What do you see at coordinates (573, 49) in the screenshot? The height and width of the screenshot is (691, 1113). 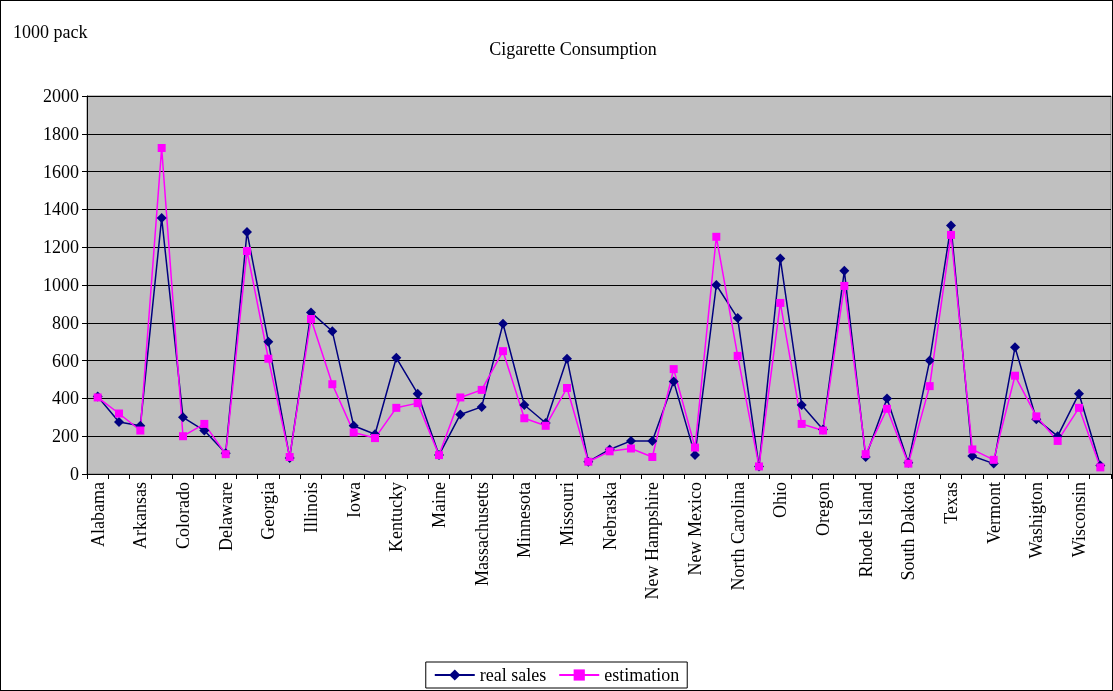 I see `chart-title: Cigarette Consumption` at bounding box center [573, 49].